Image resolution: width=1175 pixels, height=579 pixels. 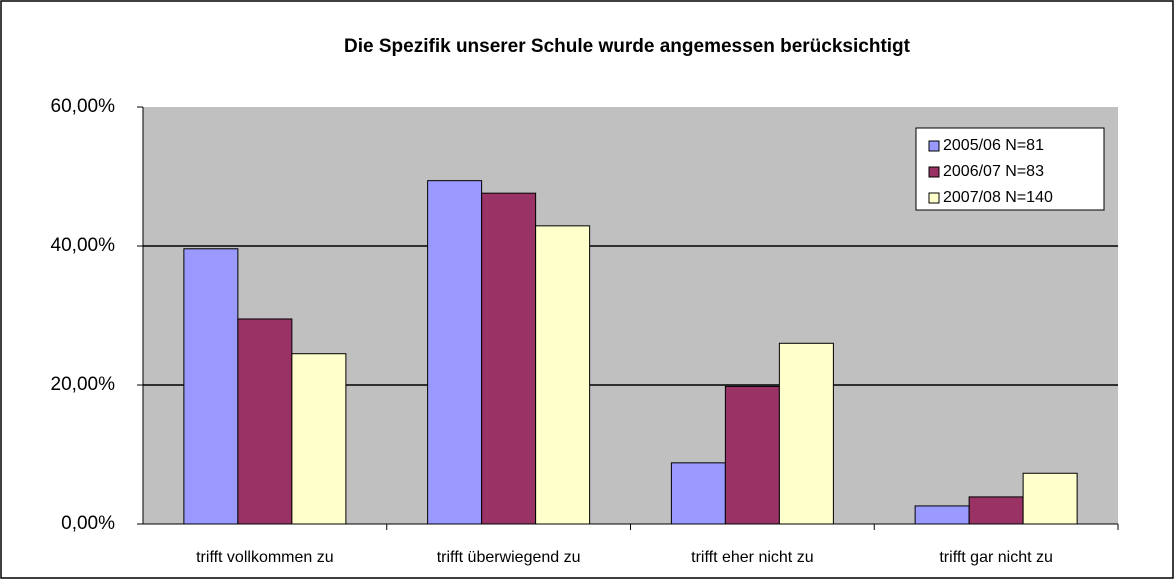 I want to click on legend-box, so click(x=1010, y=169).